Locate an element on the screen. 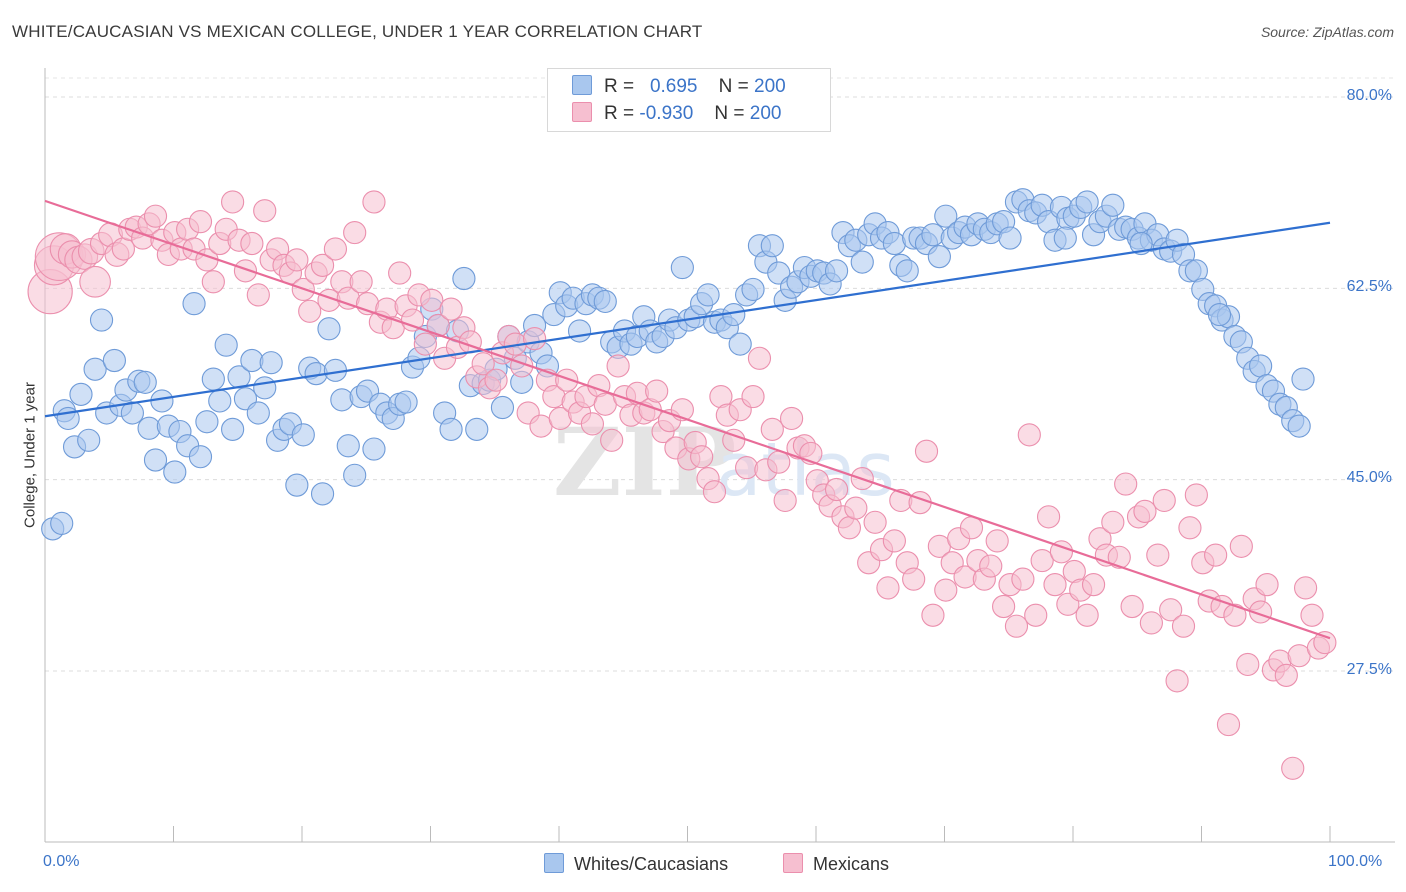 The image size is (1406, 892). blue-swatch-icon is located at coordinates (582, 85).